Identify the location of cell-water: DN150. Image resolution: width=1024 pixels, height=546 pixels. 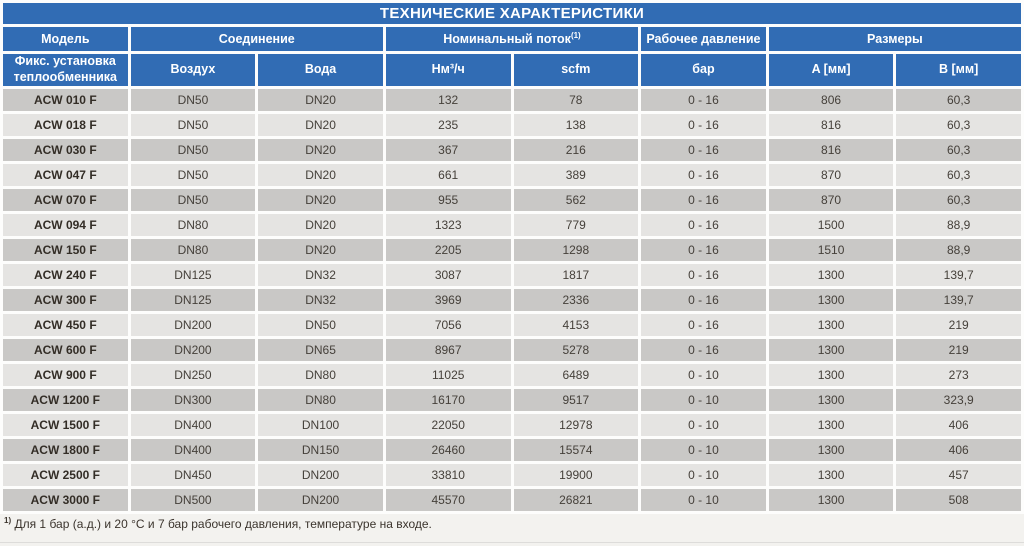
(320, 450).